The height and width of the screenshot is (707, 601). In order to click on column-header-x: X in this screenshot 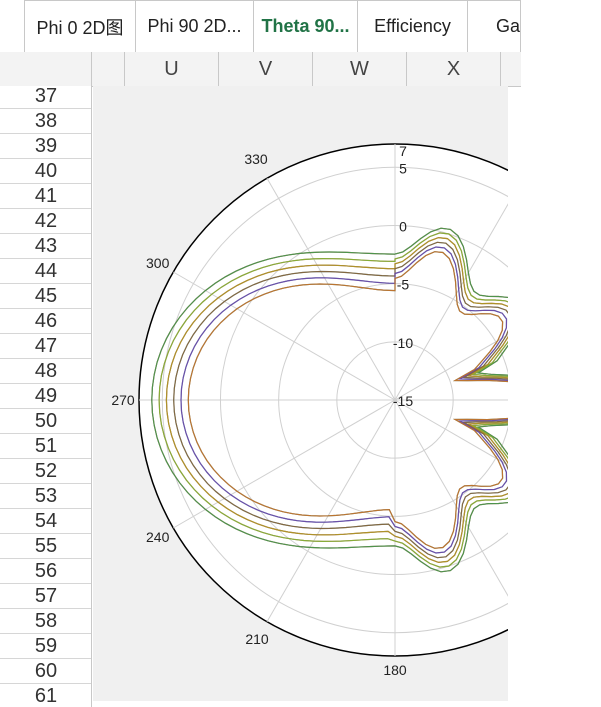, I will do `click(454, 69)`.